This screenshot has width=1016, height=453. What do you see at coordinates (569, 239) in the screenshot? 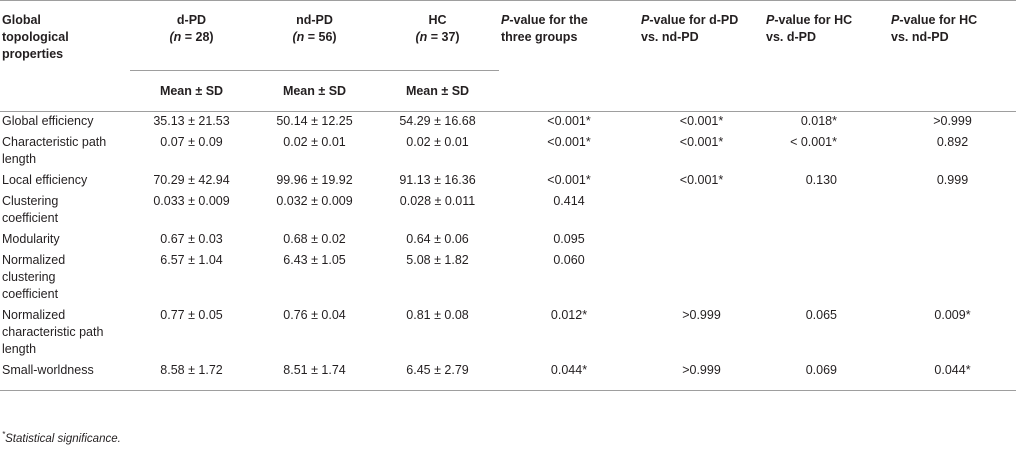
I see `cell-p3: 0.095` at bounding box center [569, 239].